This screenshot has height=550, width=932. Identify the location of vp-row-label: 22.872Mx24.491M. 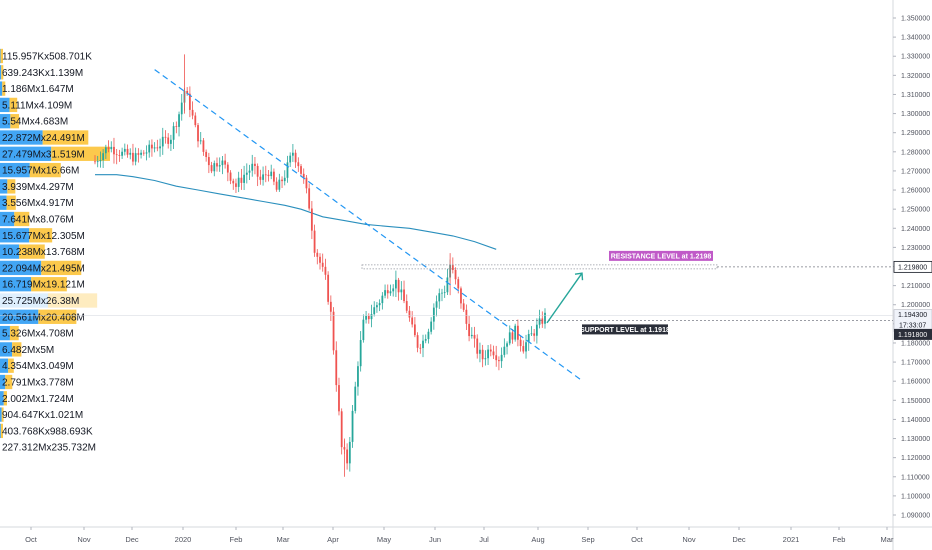
(43, 138).